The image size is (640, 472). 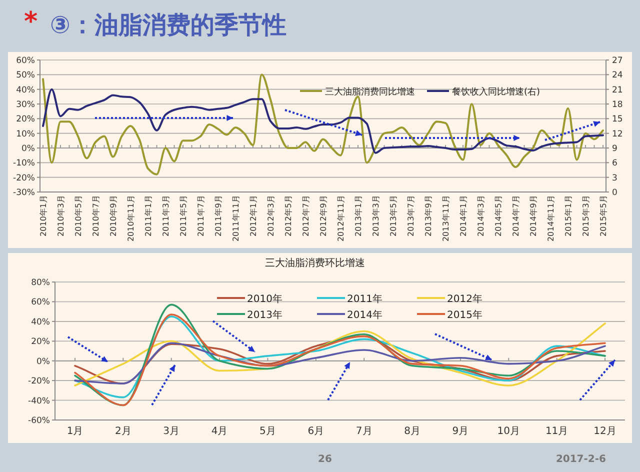 What do you see at coordinates (219, 431) in the screenshot?
I see `x-tick-label: 4月` at bounding box center [219, 431].